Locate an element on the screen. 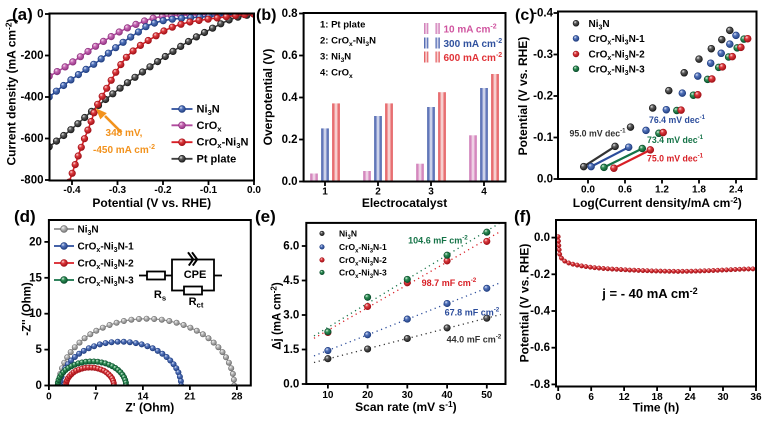  svg-text: -450 mA cm-2​ is located at coordinates (124, 150).